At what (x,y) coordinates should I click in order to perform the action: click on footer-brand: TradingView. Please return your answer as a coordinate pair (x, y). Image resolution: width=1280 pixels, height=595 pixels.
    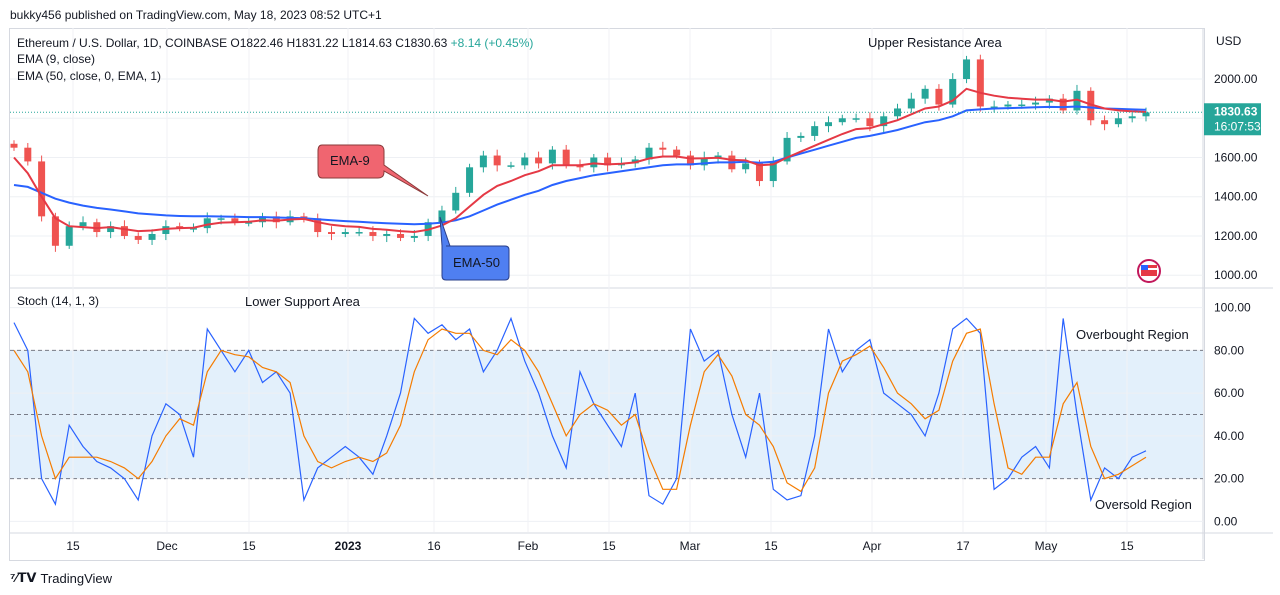
    Looking at the image, I should click on (76, 578).